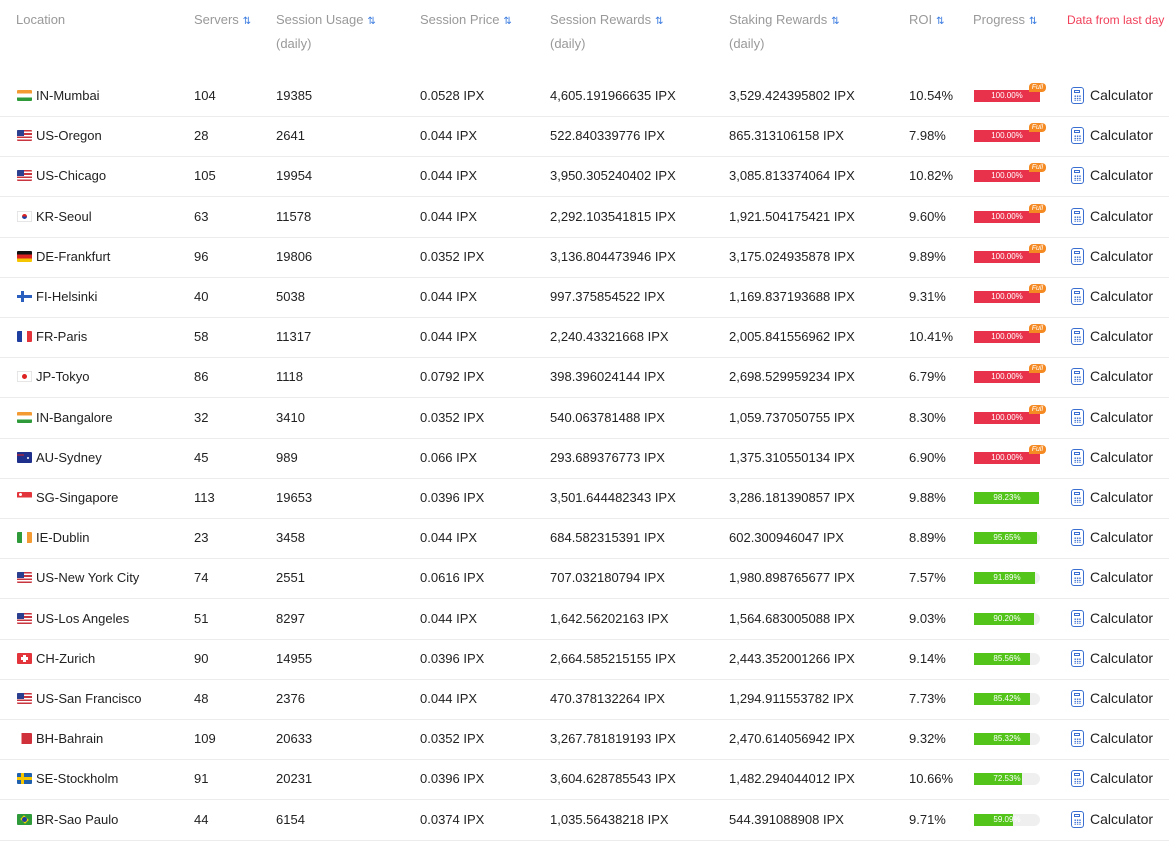 The height and width of the screenshot is (844, 1169). I want to click on session-price-cell: 0.0528 IPX, so click(452, 95).